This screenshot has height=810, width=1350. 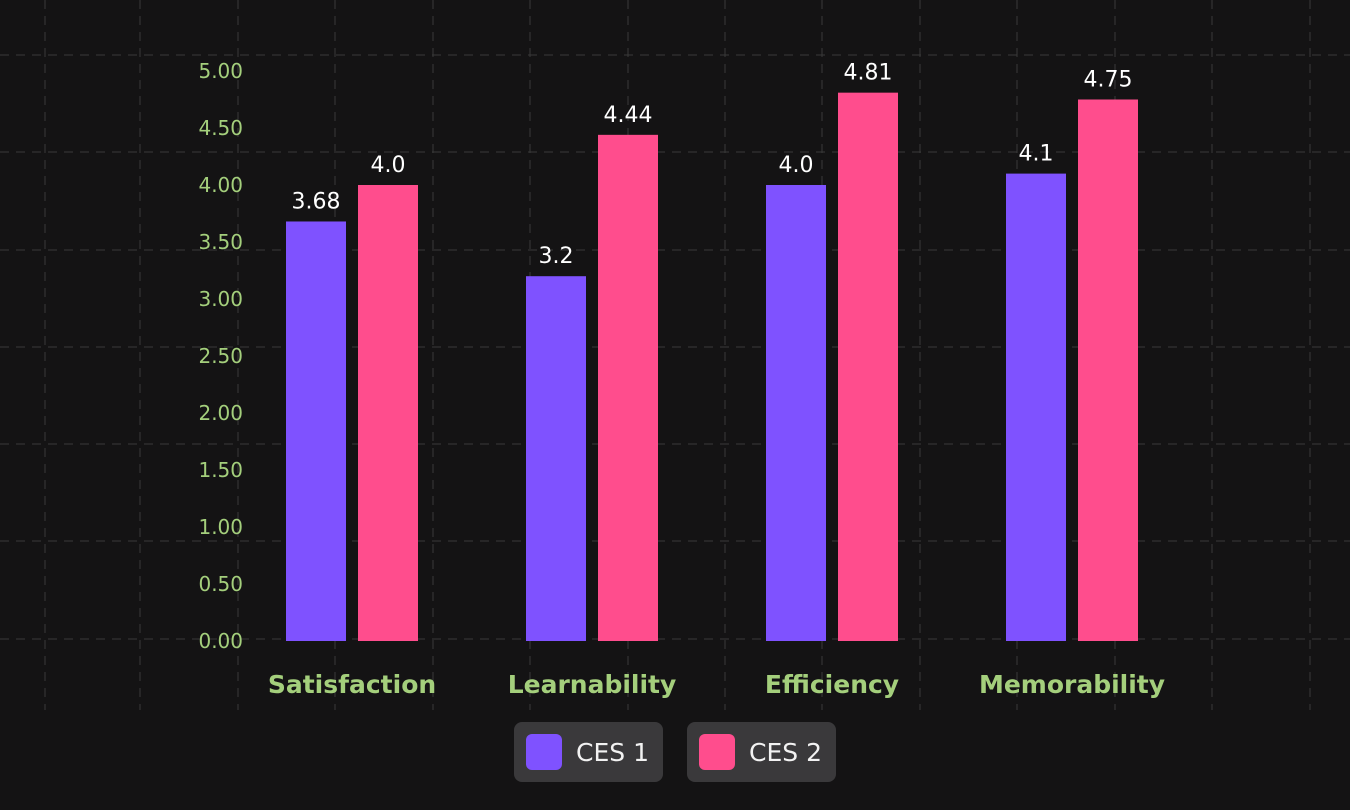 I want to click on data-label: 4.75, so click(x=1108, y=80).